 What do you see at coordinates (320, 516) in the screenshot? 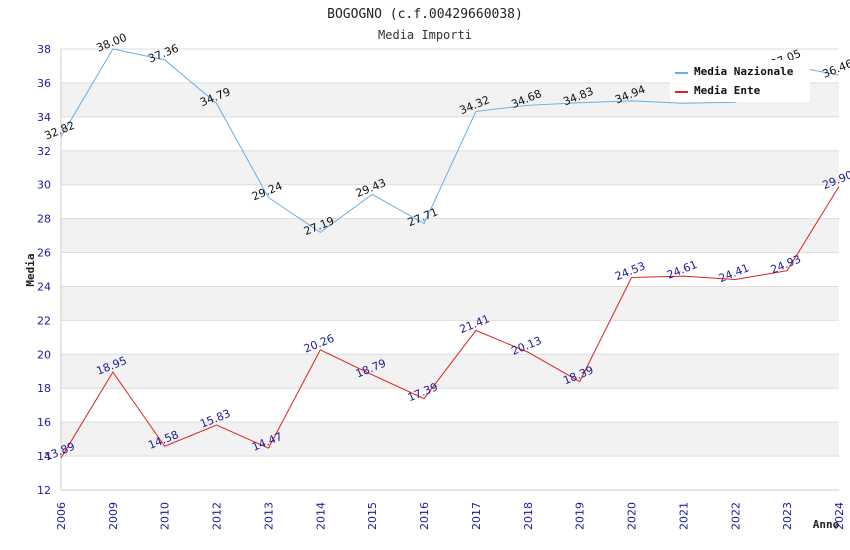
I see `x-tick-label: 2014` at bounding box center [320, 516].